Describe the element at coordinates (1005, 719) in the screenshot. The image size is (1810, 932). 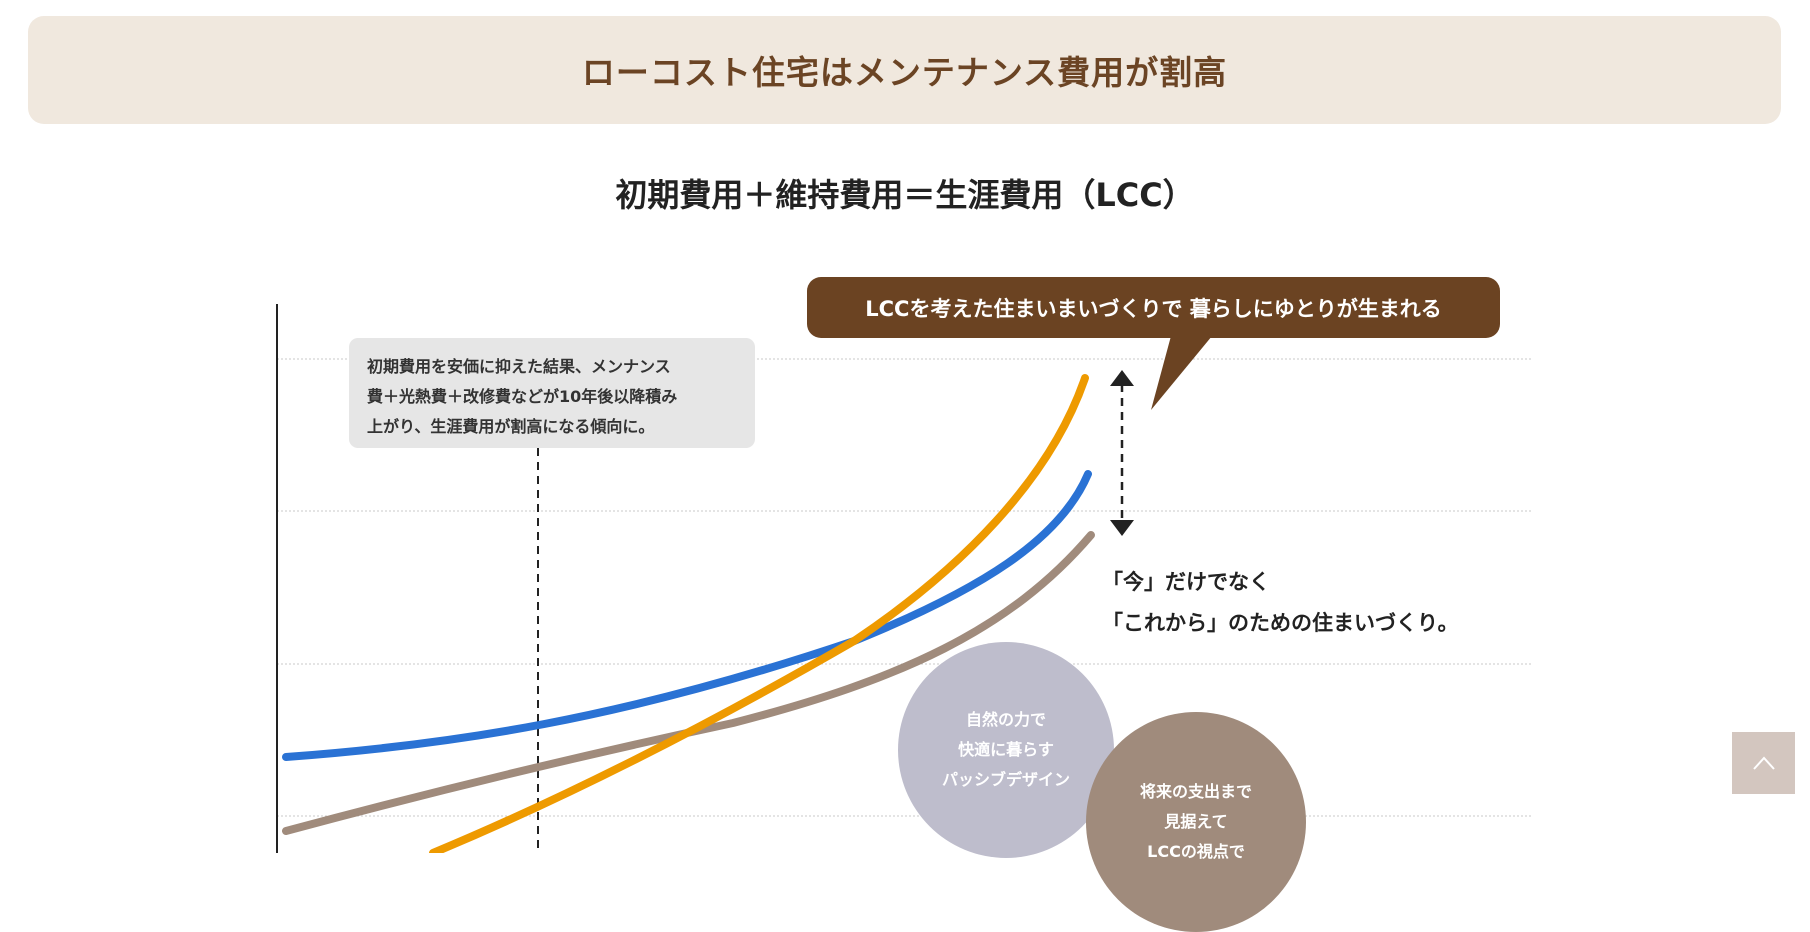
I see `circle-line: 自然の力で` at that location.